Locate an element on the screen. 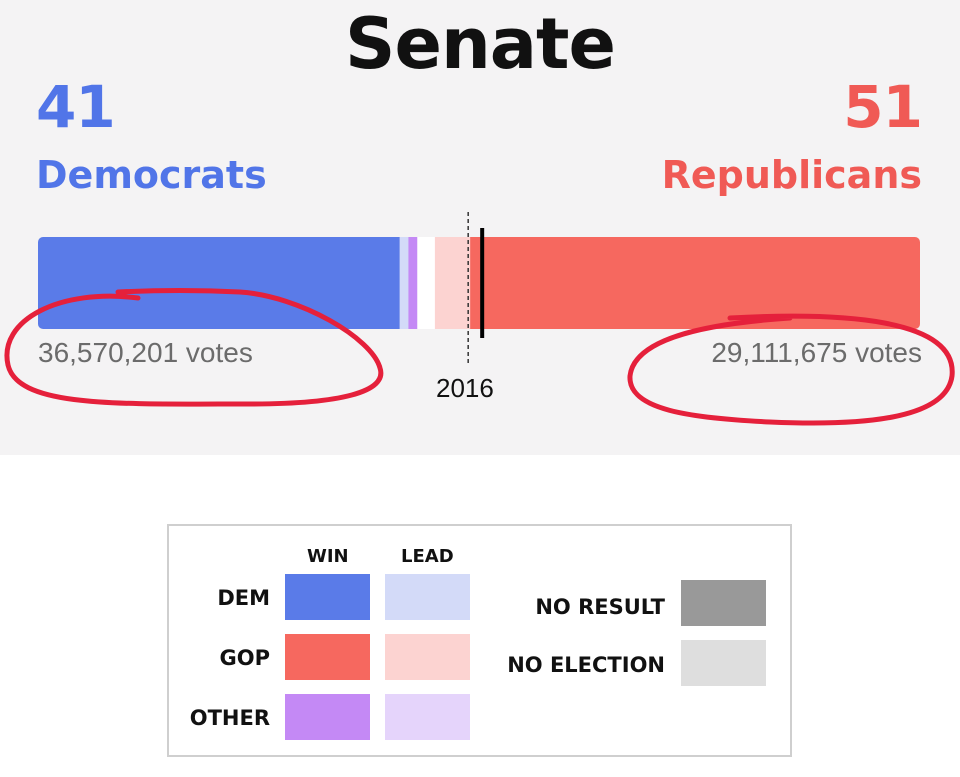  annotation-circle-dem is located at coordinates (194, 347).